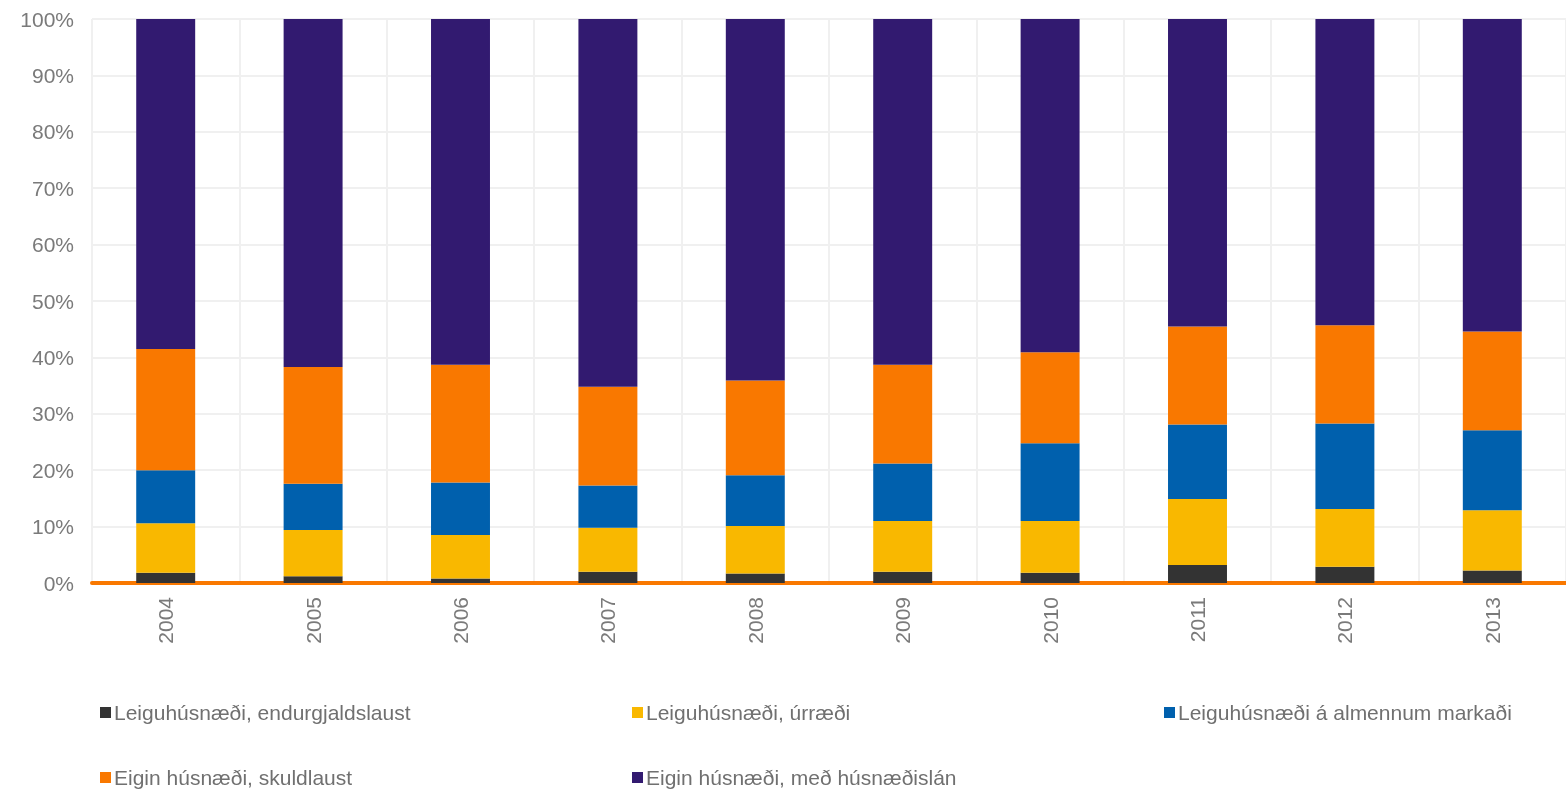 This screenshot has width=1566, height=792. I want to click on x-tick-label: 2013, so click(1492, 620).